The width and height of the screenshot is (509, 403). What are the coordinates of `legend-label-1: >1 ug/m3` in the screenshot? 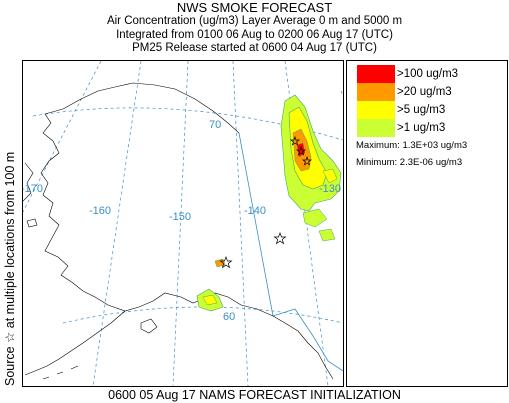 It's located at (421, 128).